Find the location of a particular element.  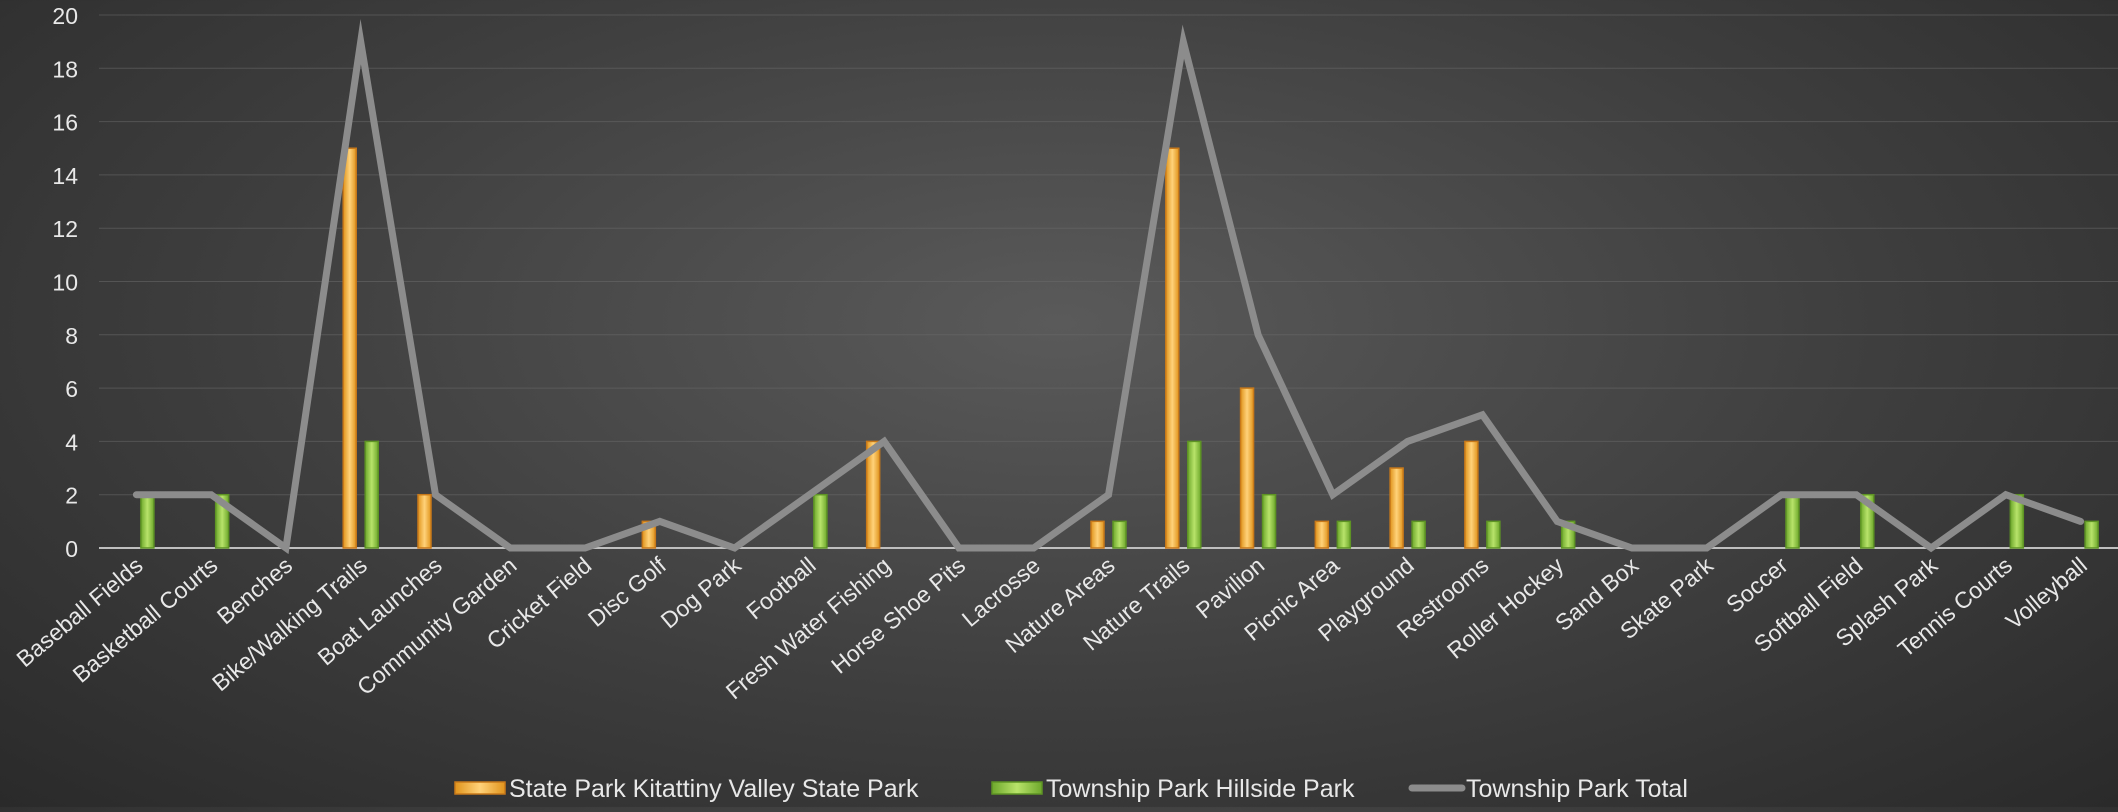

y-tick-label: 10 is located at coordinates (65, 283).